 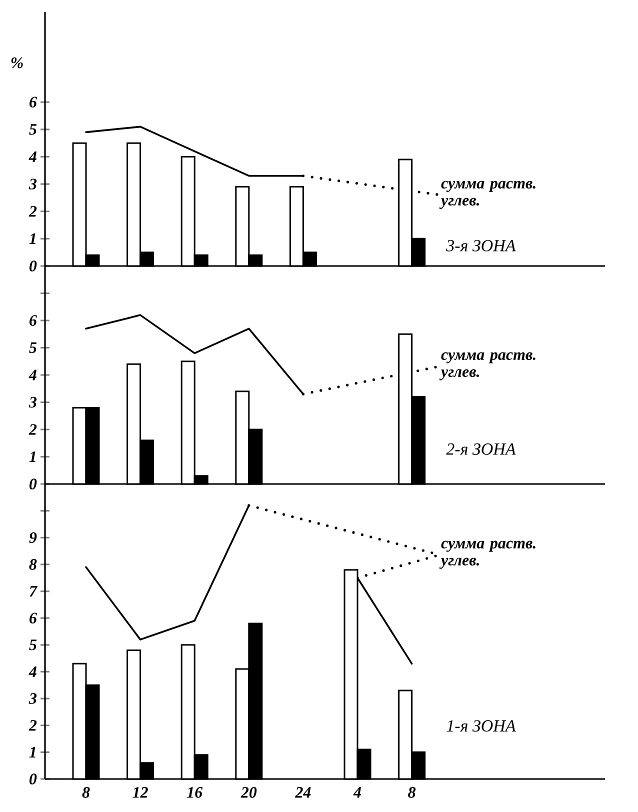 What do you see at coordinates (140, 792) in the screenshot?
I see `x-tick-label: 12` at bounding box center [140, 792].